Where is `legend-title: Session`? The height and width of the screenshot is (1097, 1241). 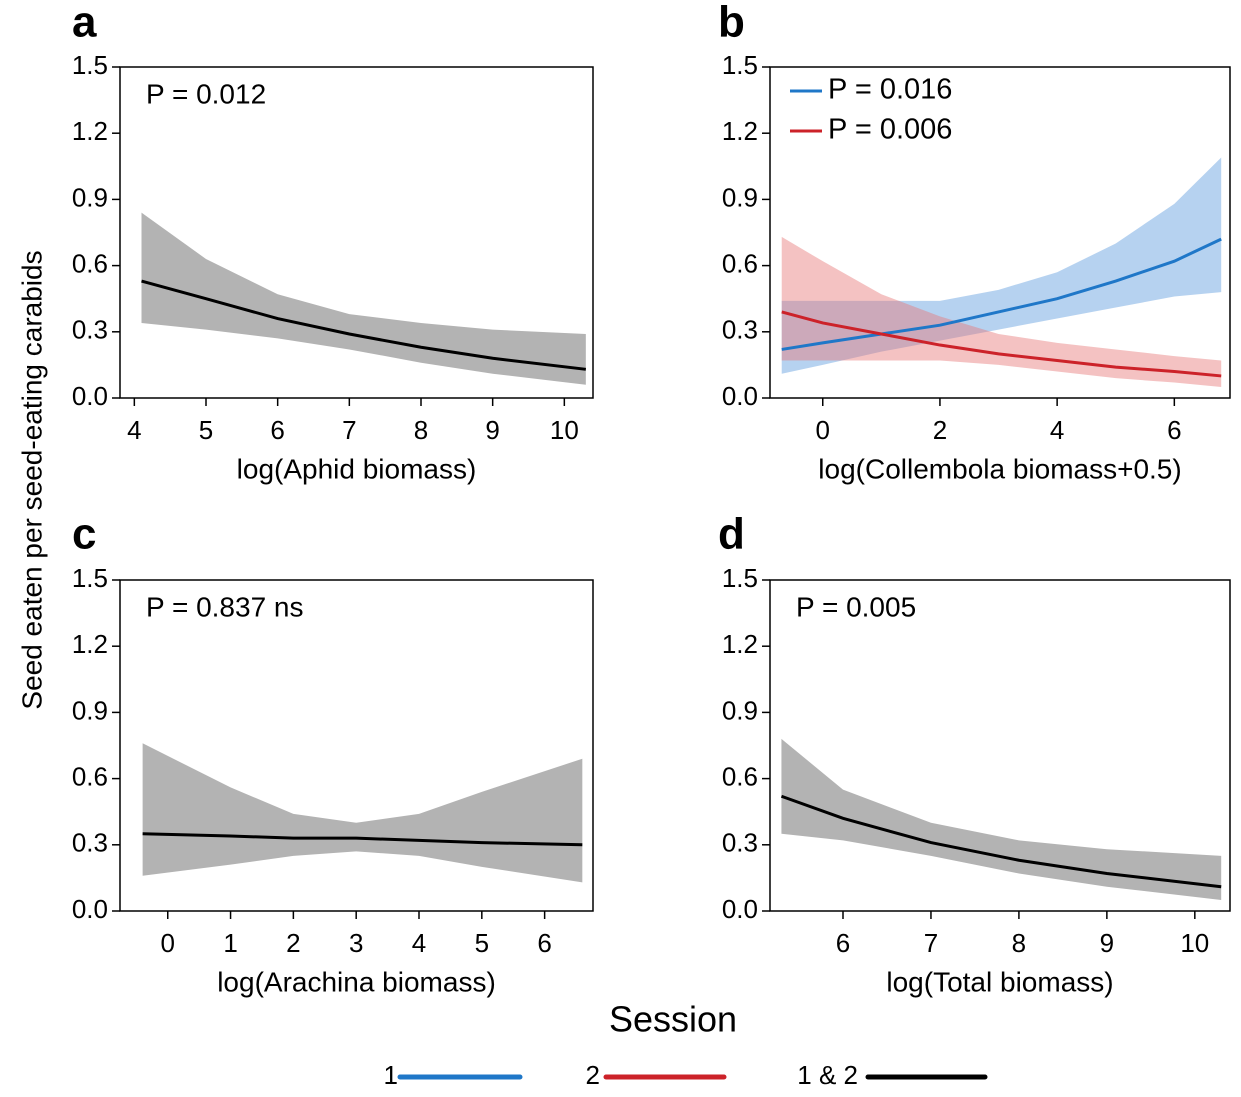
legend-title: Session is located at coordinates (673, 1019).